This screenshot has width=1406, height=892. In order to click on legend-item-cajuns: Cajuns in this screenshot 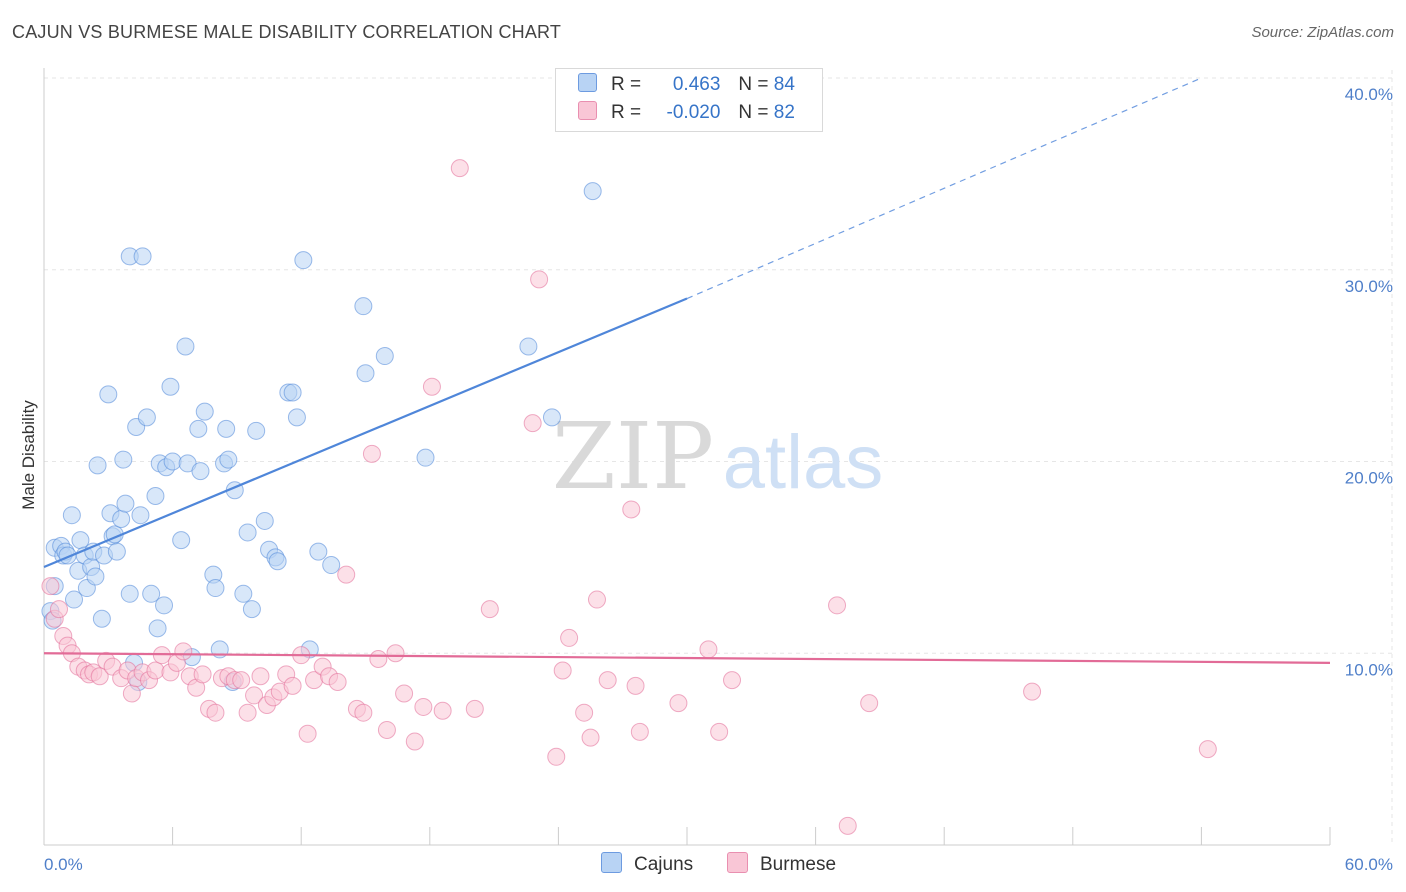, I will do `click(647, 864)`.